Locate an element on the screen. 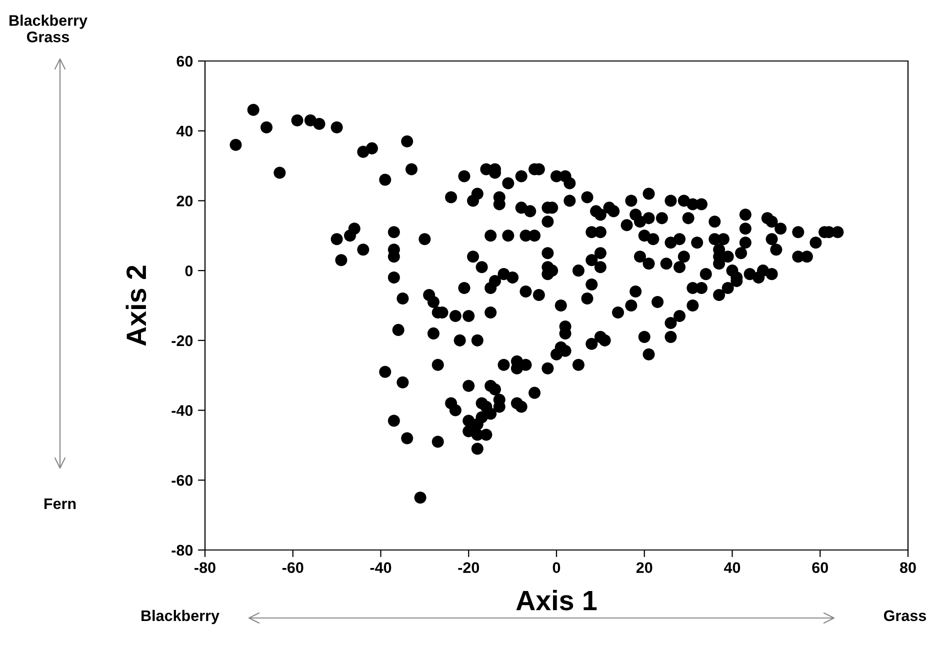 The width and height of the screenshot is (938, 657). y-tick-label: 0 is located at coordinates (189, 270).